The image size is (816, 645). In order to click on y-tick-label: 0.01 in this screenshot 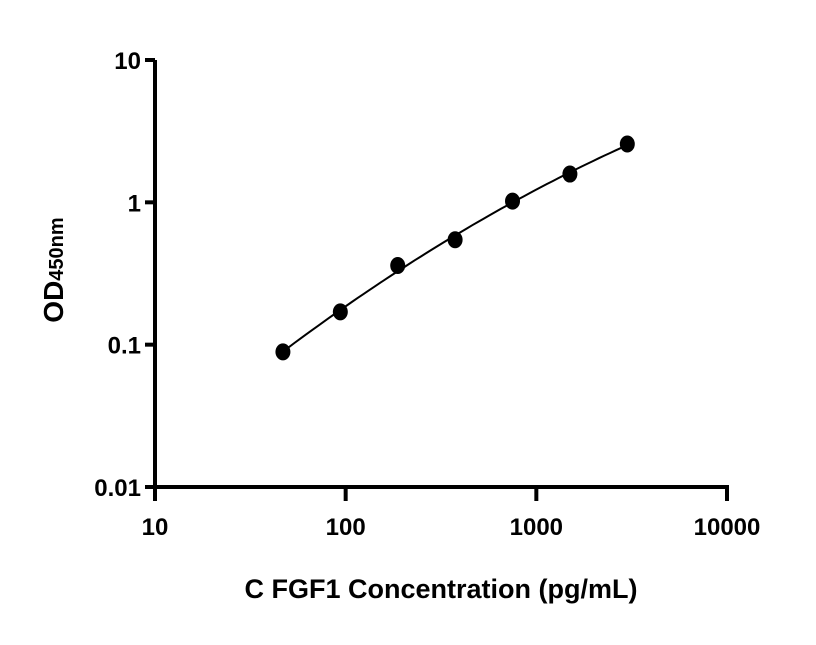, I will do `click(117, 488)`.